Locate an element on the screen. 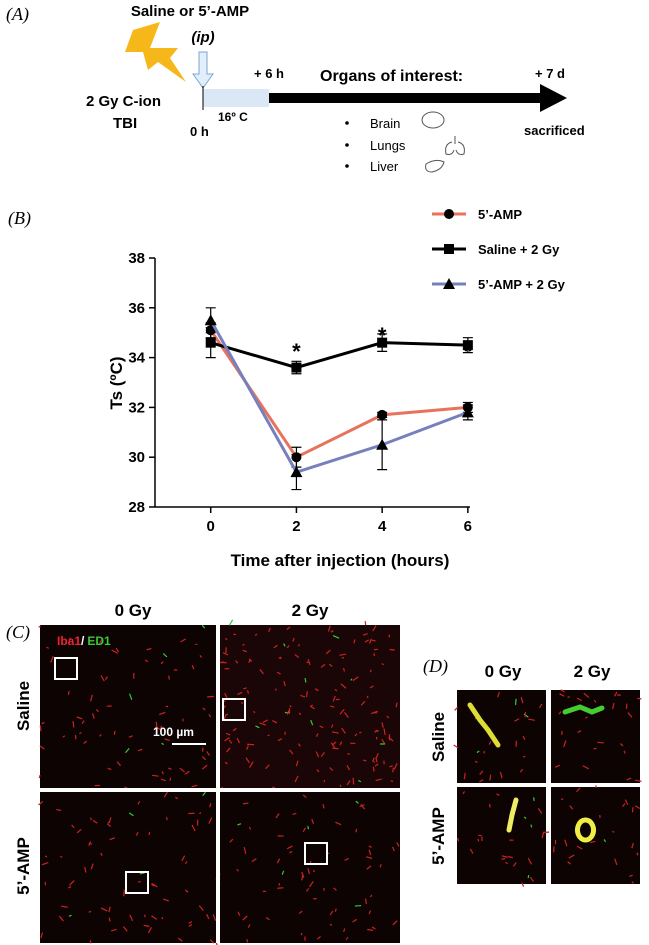  y-tick-label: 32 is located at coordinates (136, 407).